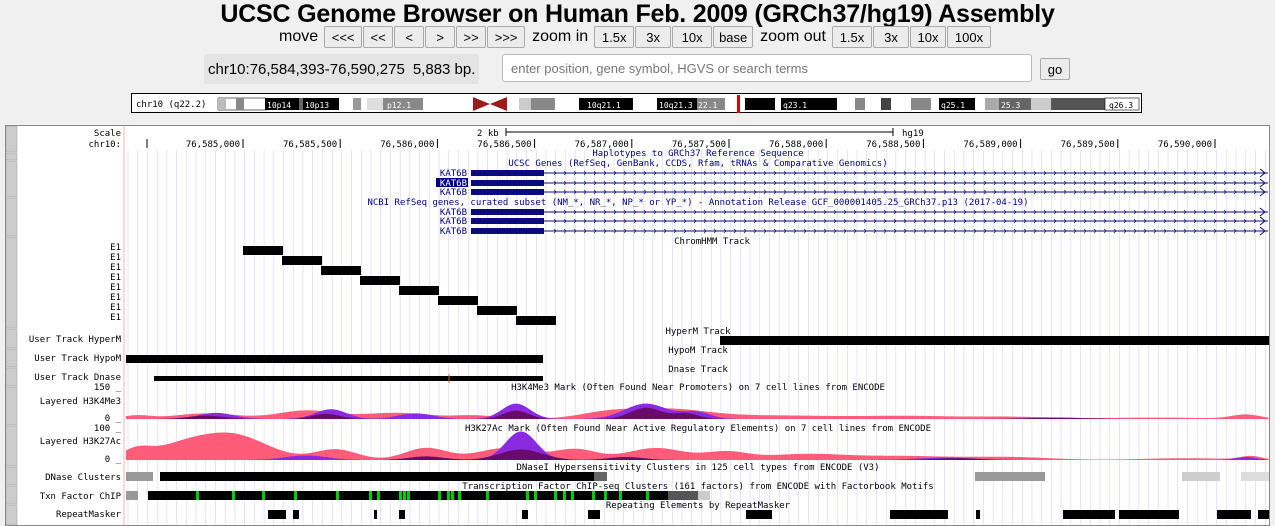  What do you see at coordinates (409, 37) in the screenshot?
I see `move-step-left-button: <` at bounding box center [409, 37].